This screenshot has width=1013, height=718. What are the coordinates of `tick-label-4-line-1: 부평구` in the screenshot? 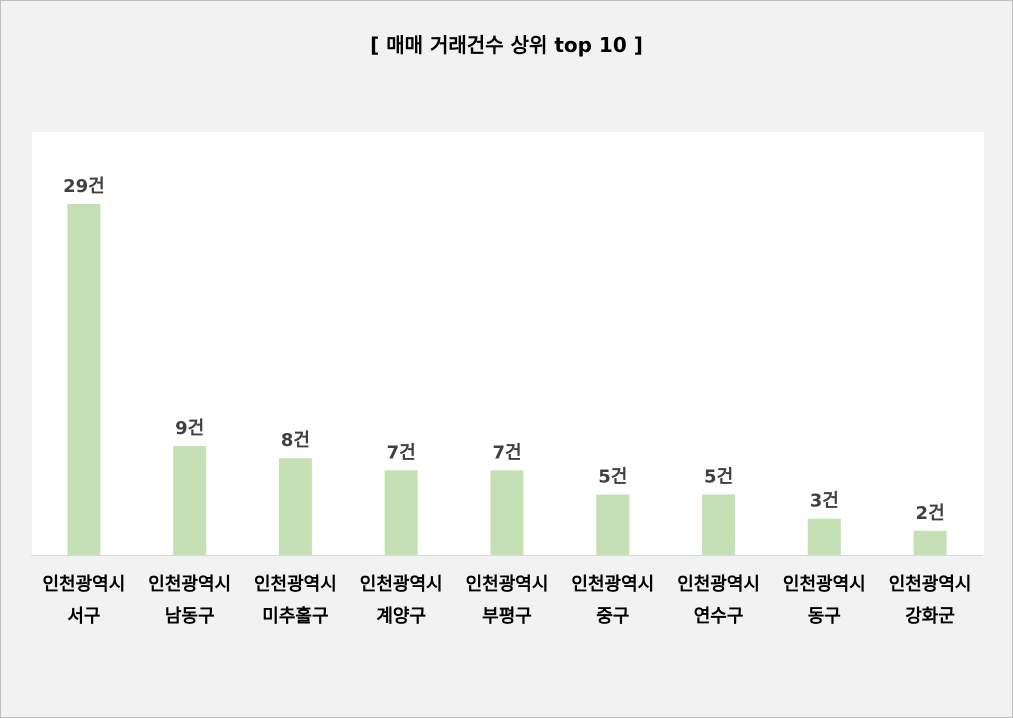 It's located at (507, 616).